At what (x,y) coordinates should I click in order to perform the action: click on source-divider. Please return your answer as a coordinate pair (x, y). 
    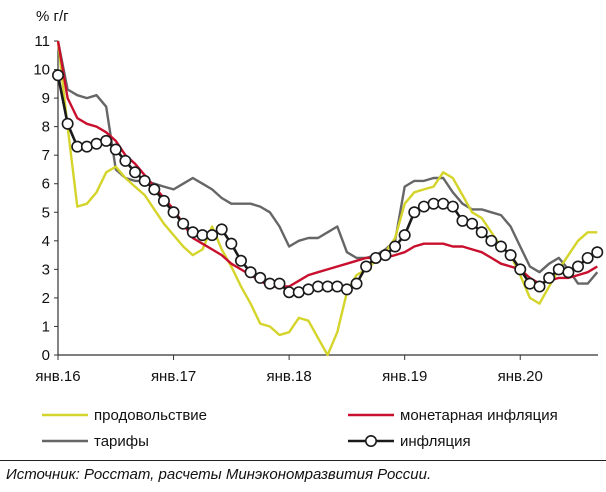
    Looking at the image, I should click on (303, 460).